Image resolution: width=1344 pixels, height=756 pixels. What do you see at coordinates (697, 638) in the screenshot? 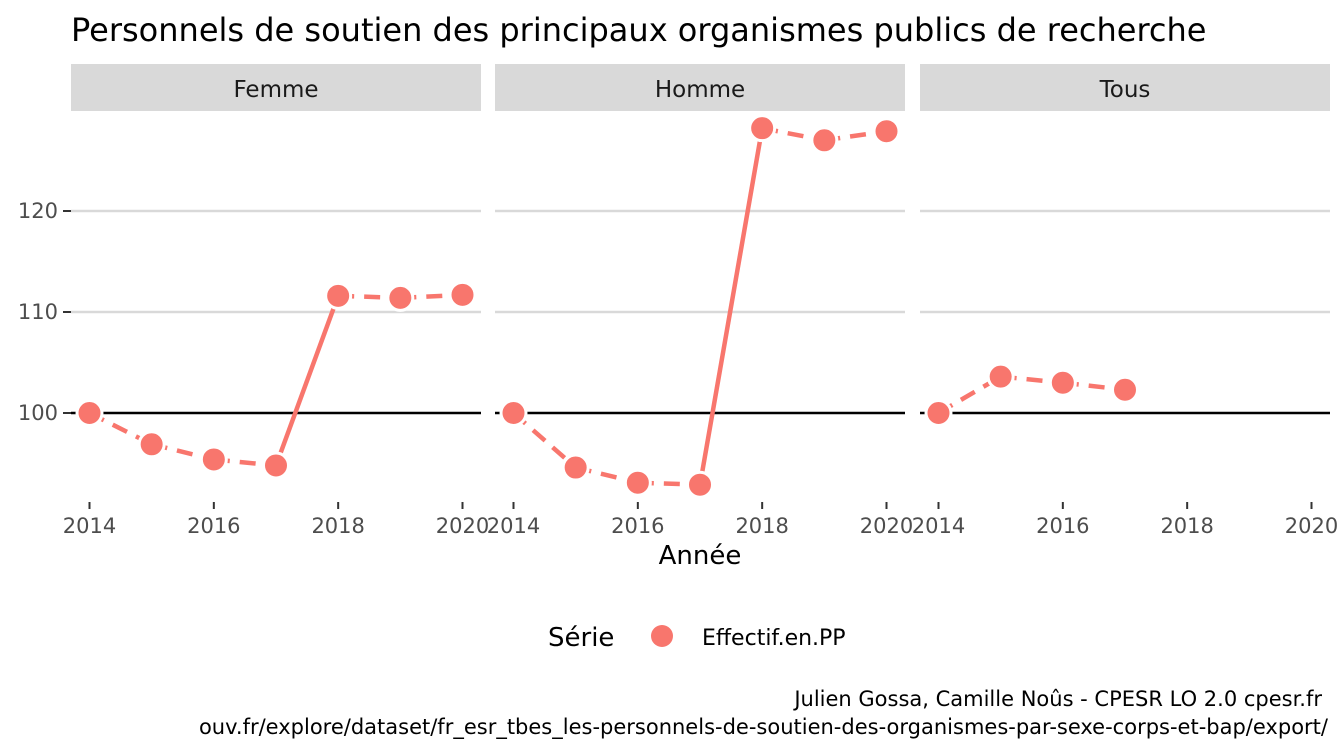
I see `legend: Série Effectif.en.PP` at bounding box center [697, 638].